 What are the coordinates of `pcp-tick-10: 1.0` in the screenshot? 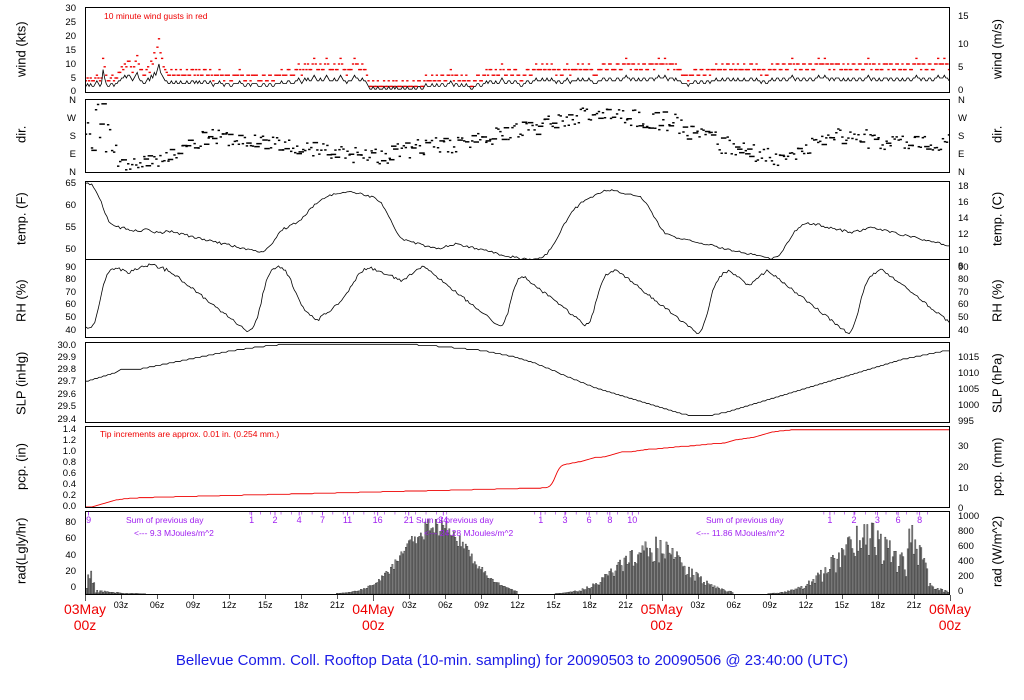 It's located at (69, 451).